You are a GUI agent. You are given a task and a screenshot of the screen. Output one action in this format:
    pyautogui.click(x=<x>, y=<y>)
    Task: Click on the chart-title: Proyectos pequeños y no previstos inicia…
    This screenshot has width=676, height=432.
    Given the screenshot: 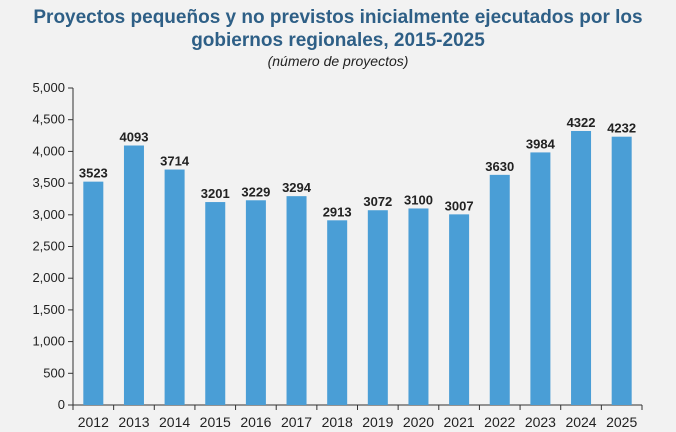 What is the action you would take?
    pyautogui.click(x=338, y=29)
    